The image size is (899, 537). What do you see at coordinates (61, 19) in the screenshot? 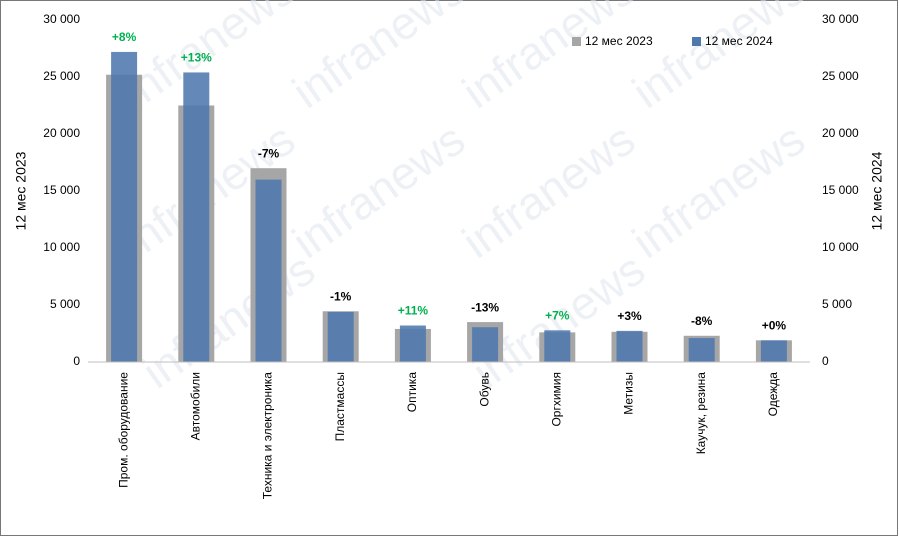
I see `y-tick-label: 30 000` at bounding box center [61, 19].